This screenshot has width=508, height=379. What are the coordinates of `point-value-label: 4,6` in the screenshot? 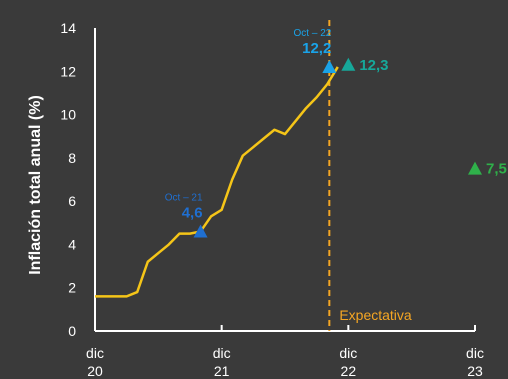 It's located at (192, 212).